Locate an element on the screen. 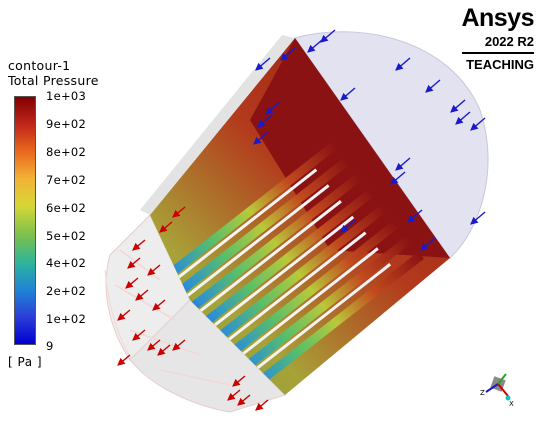 This screenshot has height=425, width=544. x-axis-label: X is located at coordinates (511, 404).